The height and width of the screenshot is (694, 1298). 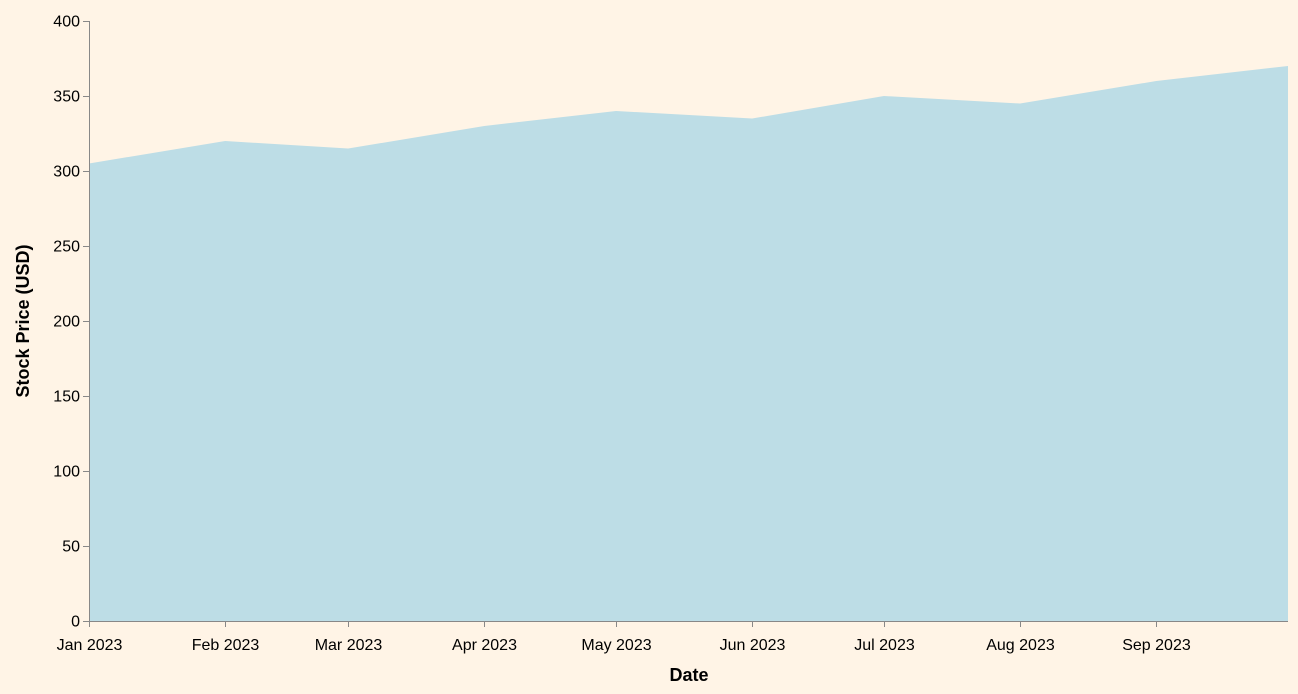 I want to click on x-tick-label: Sep 2023, so click(x=1156, y=645).